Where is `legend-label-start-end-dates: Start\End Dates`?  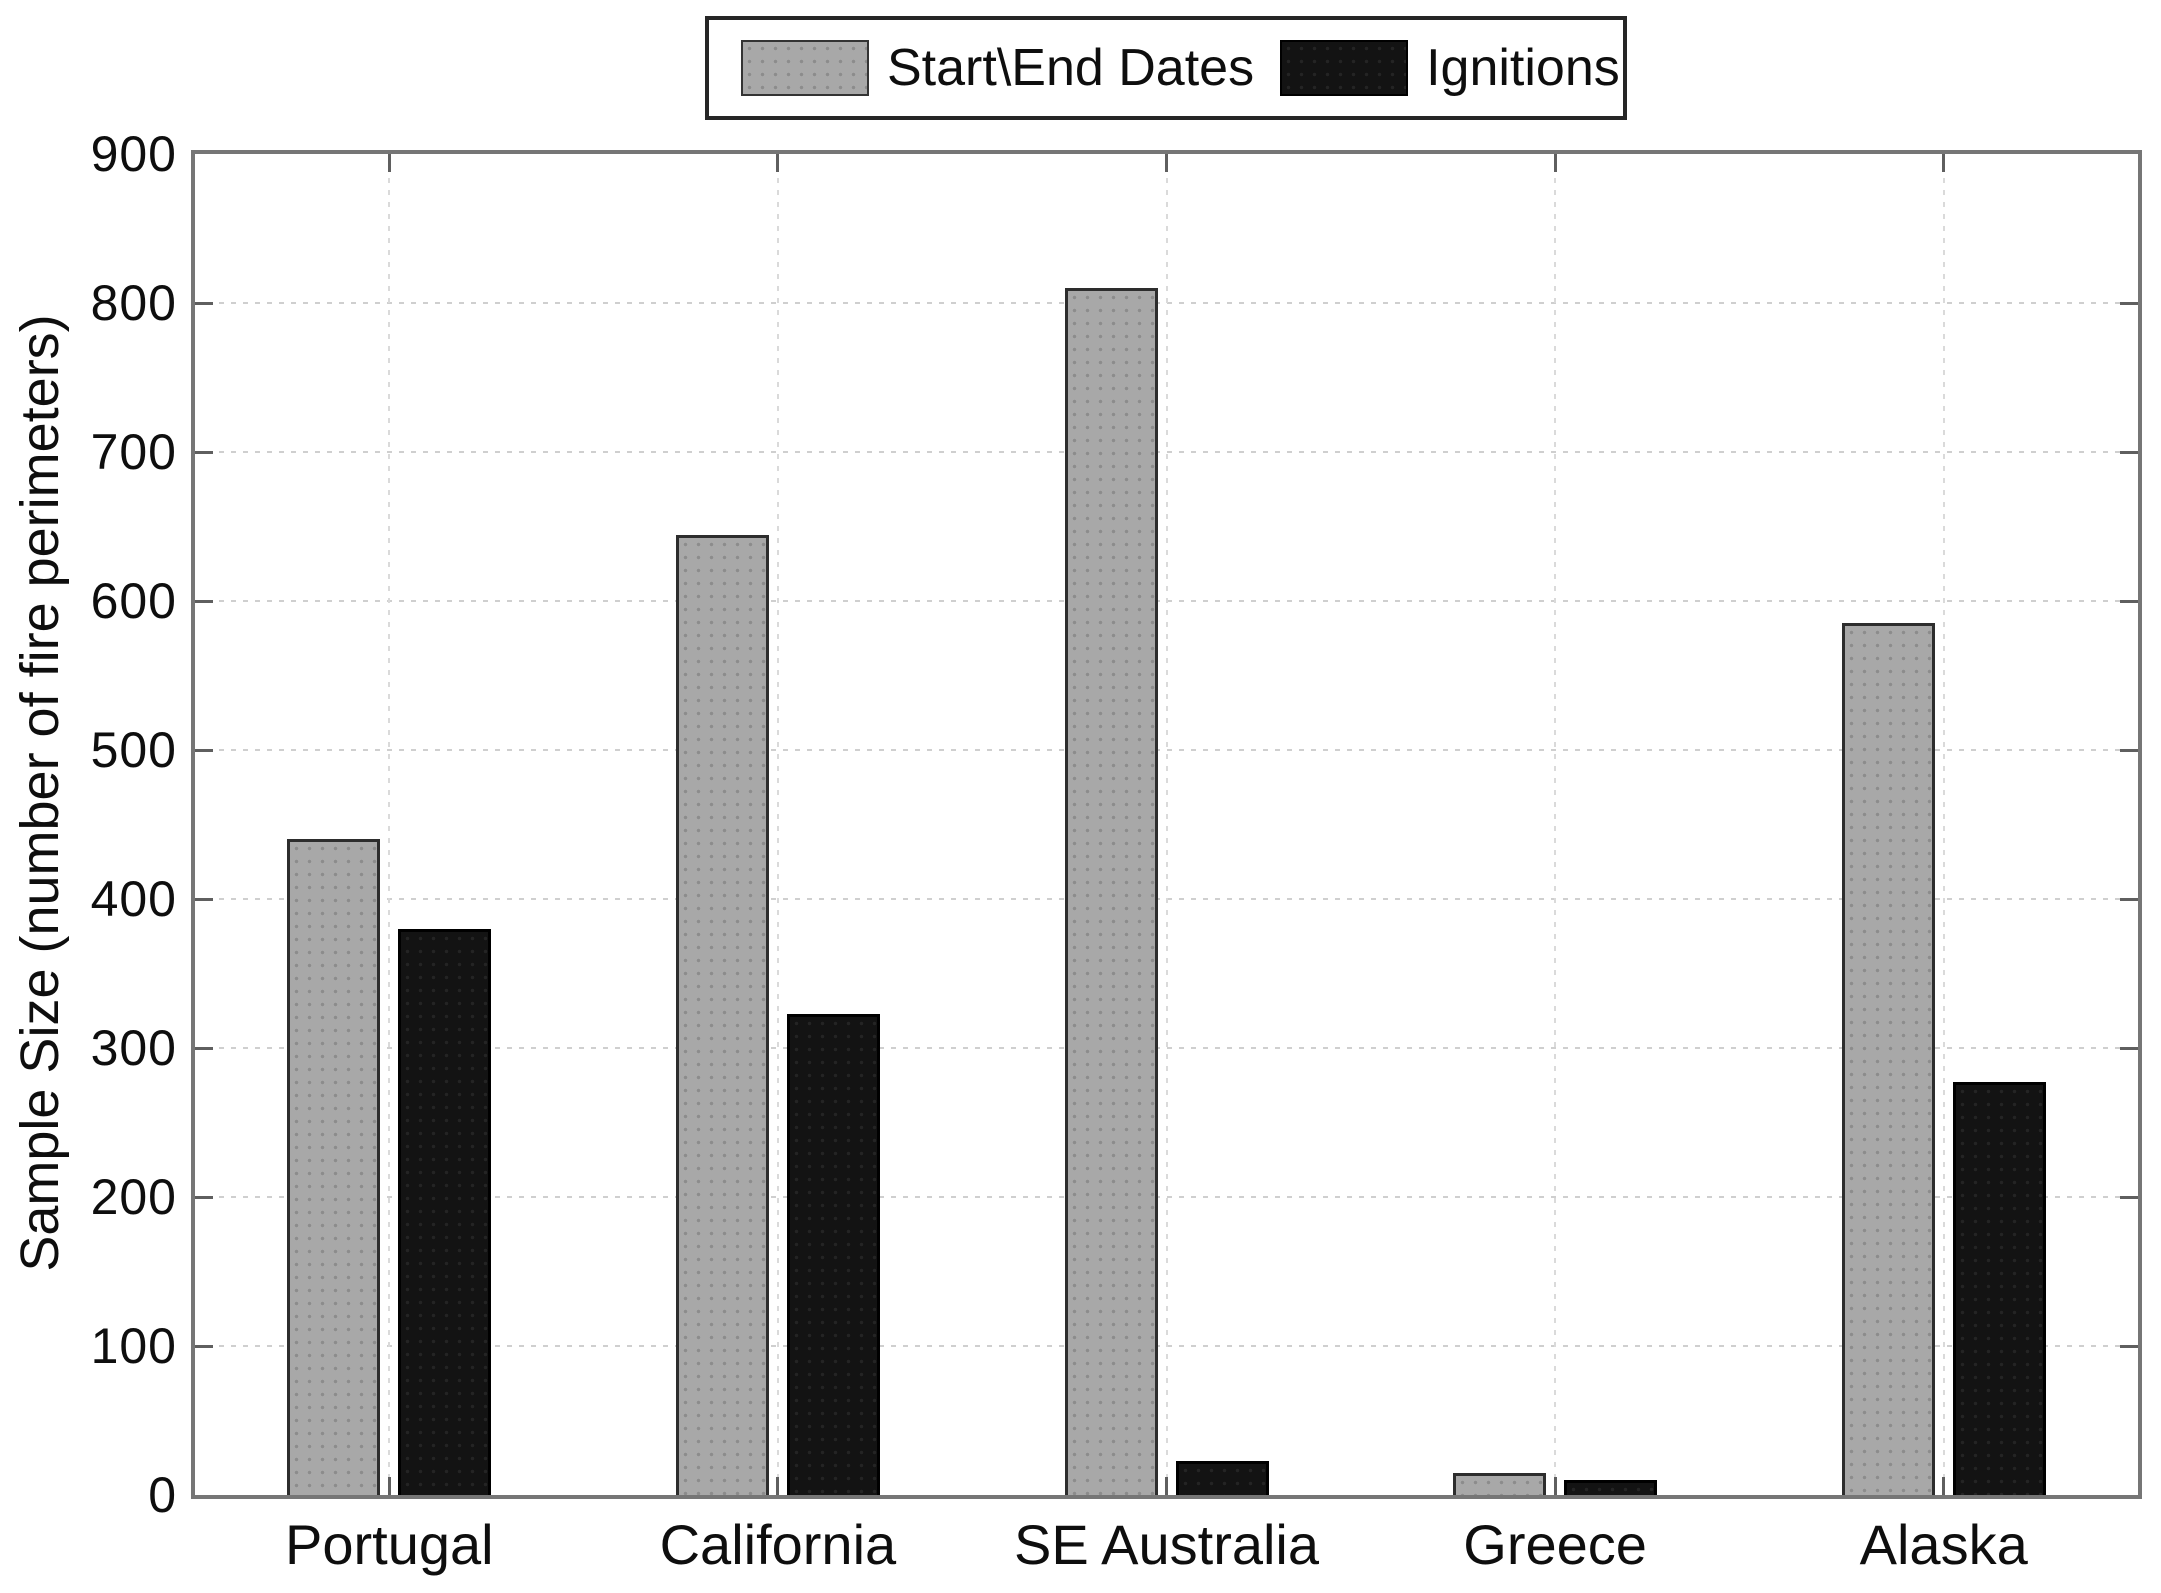
legend-label-start-end-dates: Start\End Dates is located at coordinates (1071, 68).